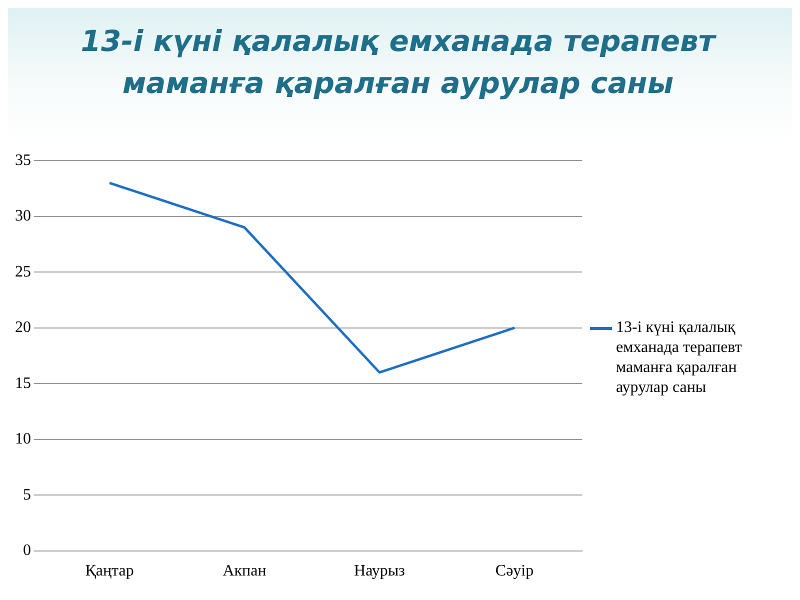 Image resolution: width=800 pixels, height=600 pixels. Describe the element at coordinates (109, 571) in the screenshot. I see `x-tick-label: Қаңтар` at that location.